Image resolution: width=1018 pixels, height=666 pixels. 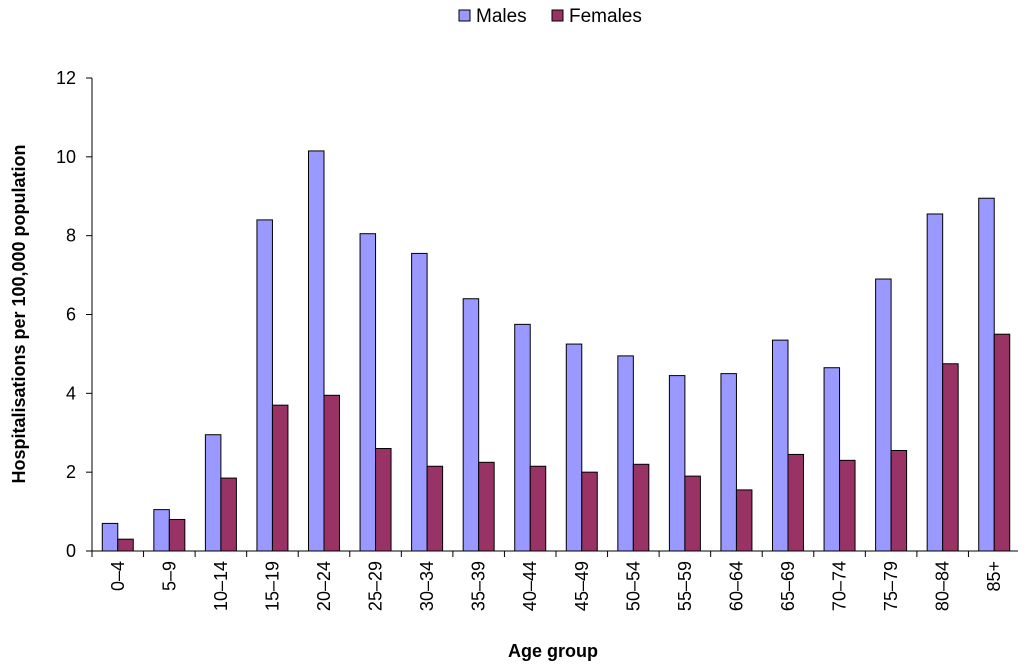 I want to click on x-tick-label: 5–9, so click(x=169, y=576).